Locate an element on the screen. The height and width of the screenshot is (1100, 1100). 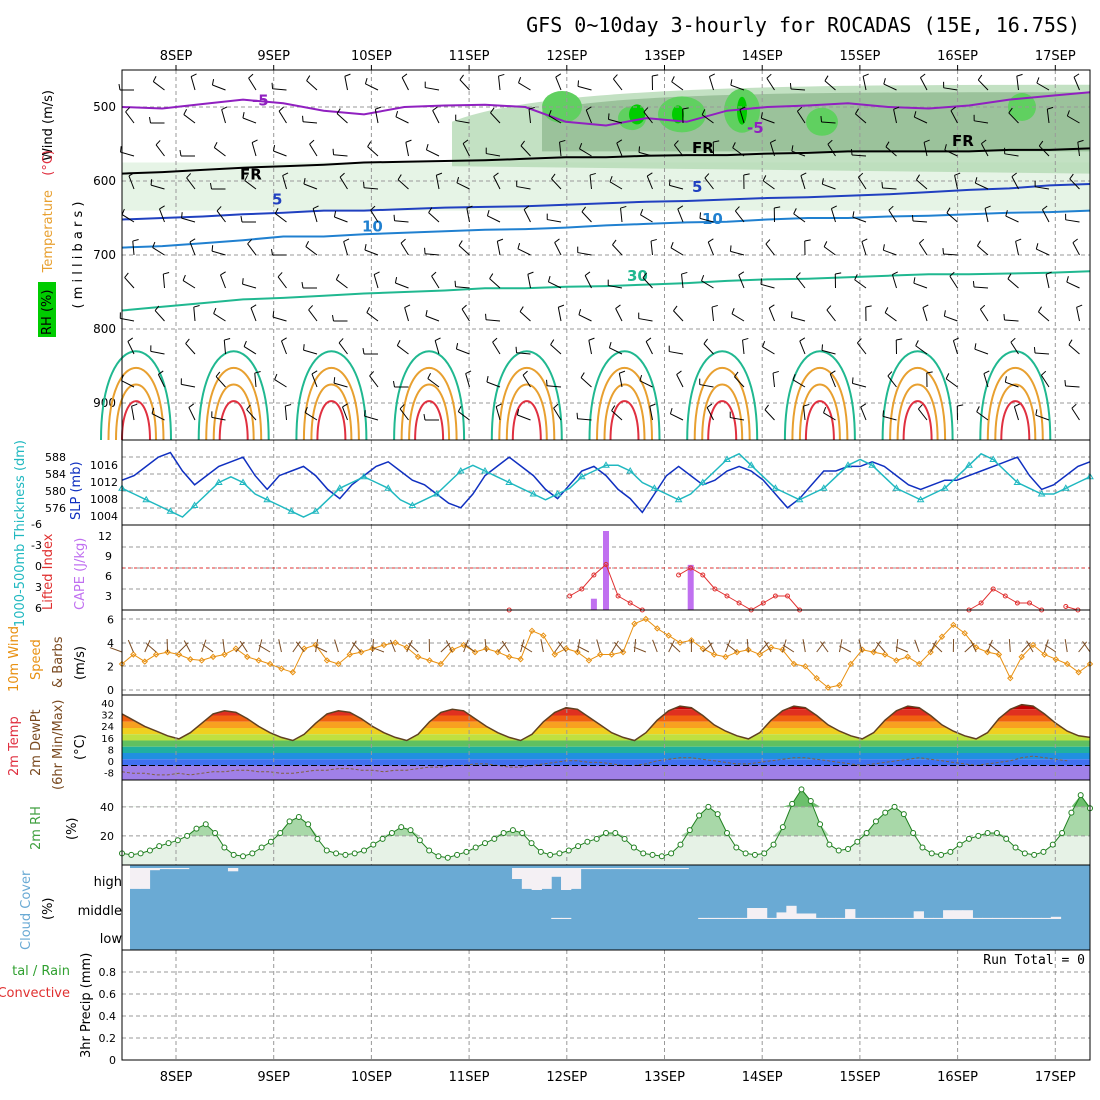
rh-area-mid is located at coordinates (606, 812).